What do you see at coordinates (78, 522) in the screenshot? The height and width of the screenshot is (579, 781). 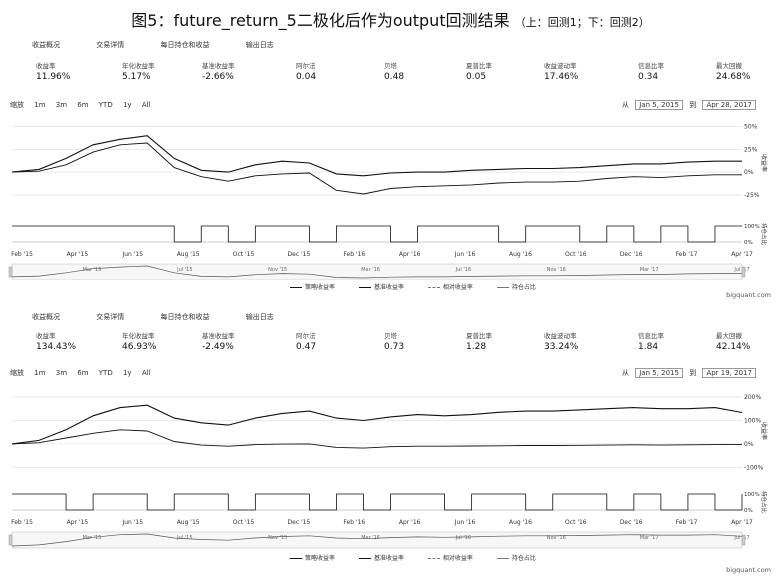 I see `x-tick-label: Apr '15` at bounding box center [78, 522].